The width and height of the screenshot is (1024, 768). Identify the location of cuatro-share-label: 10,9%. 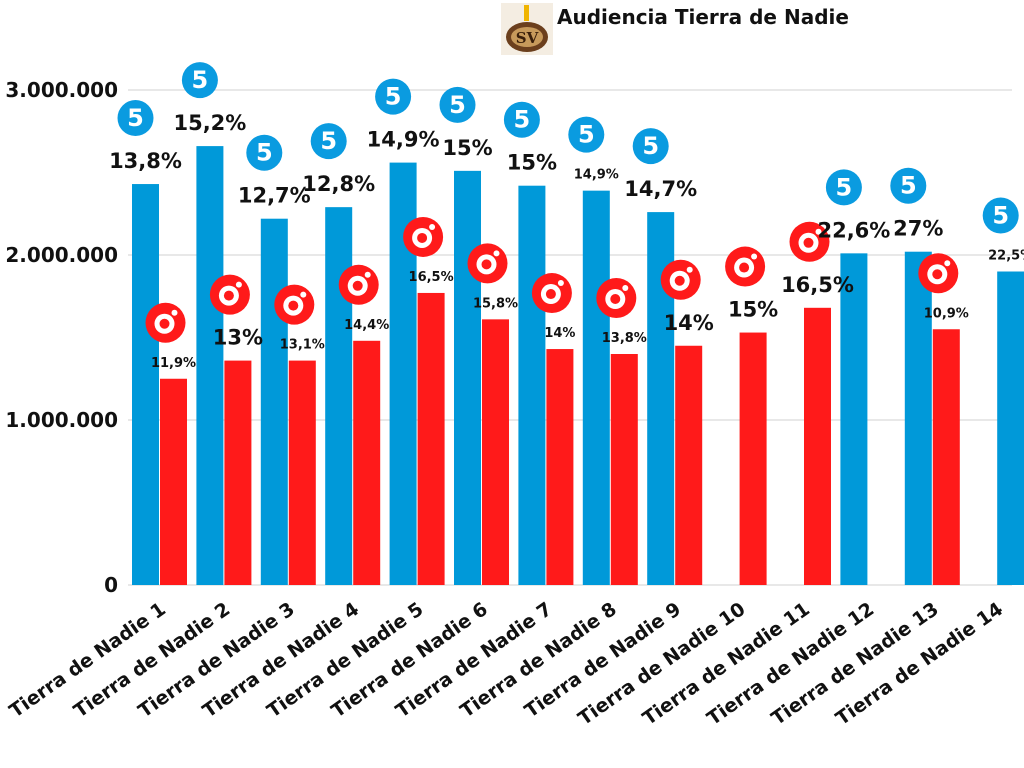
(946, 313).